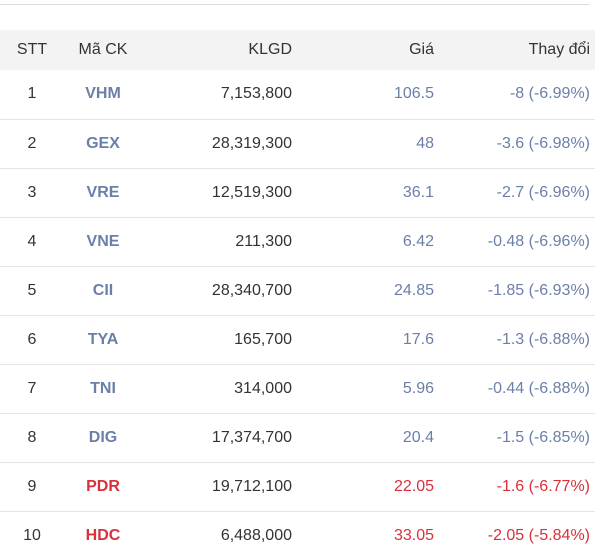 The image size is (595, 560). I want to click on table-header: STT Mã CK KLGD Giá Thay đổi, so click(297, 50).